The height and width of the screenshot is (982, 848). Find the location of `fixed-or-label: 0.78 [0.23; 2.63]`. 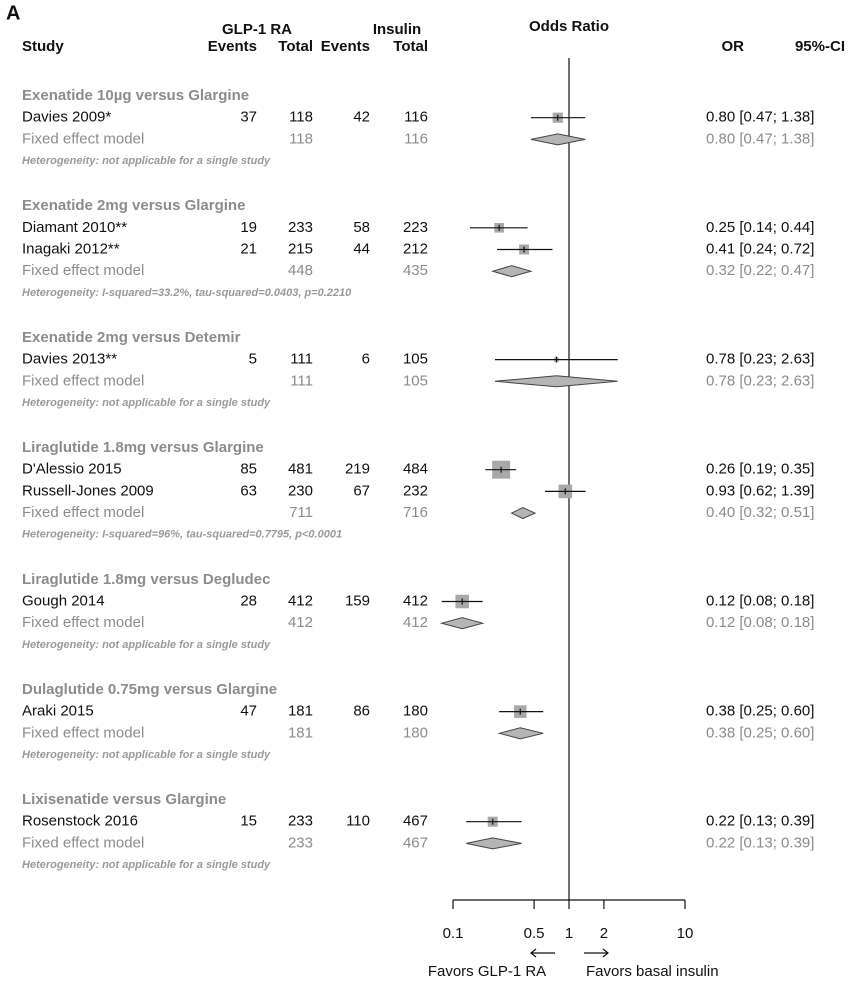

fixed-or-label: 0.78 [0.23; 2.63] is located at coordinates (760, 380).